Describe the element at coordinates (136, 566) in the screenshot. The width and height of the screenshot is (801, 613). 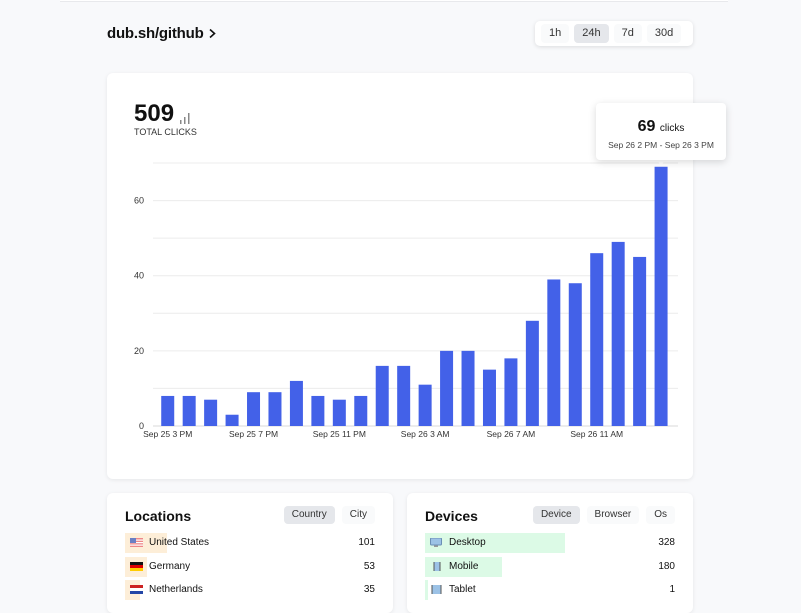
I see `de-flag-icon` at that location.